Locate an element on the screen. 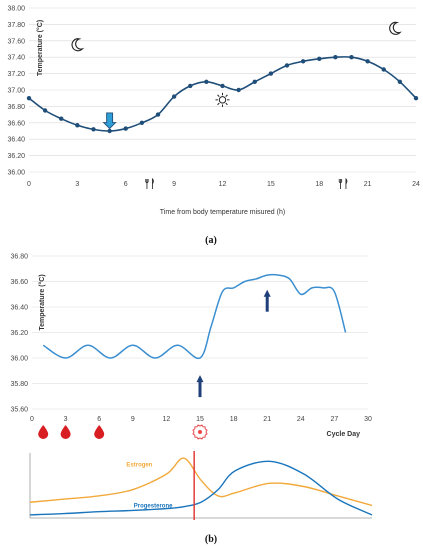 The width and height of the screenshot is (423, 550). y-tick-label: 35.60 is located at coordinates (19, 410).